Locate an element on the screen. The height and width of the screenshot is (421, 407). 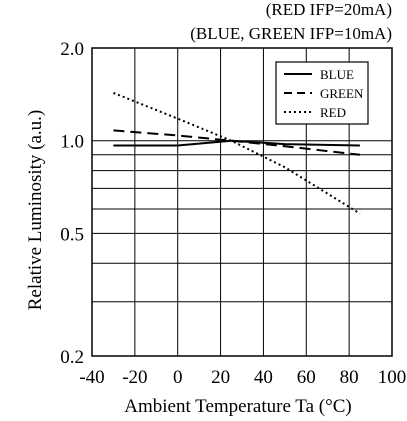
chart-condition-red: (RED IFP=20mA) is located at coordinates (329, 9).